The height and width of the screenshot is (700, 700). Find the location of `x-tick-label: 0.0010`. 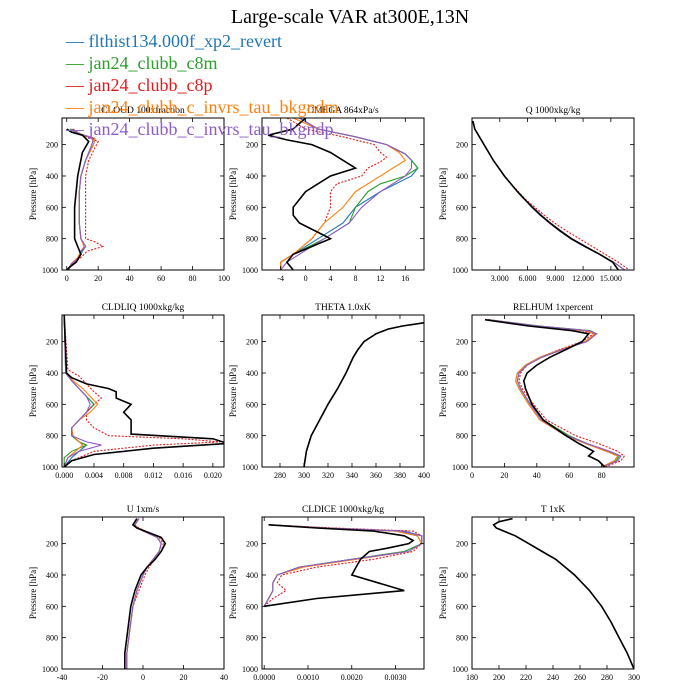

x-tick-label: 0.0010 is located at coordinates (308, 677).